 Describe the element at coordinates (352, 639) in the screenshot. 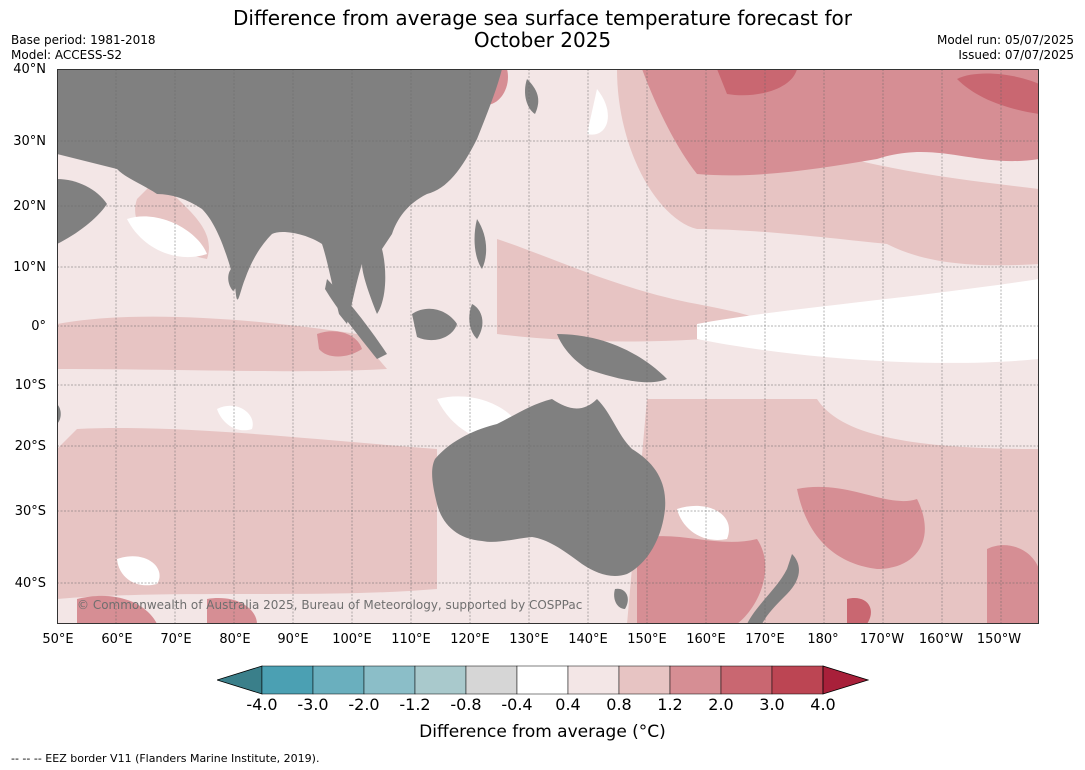

I see `lon-label: 100°E` at that location.